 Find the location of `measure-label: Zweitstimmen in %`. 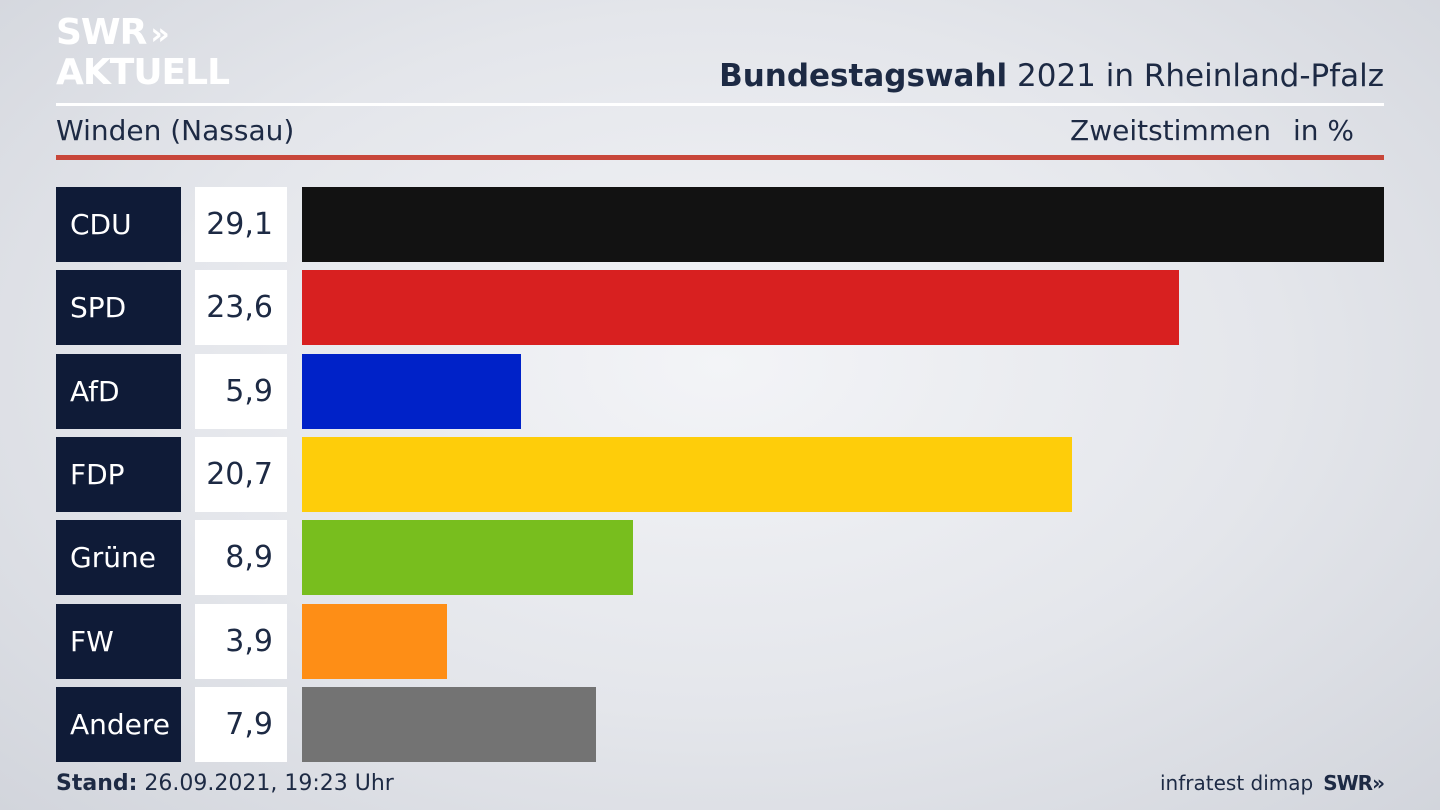

measure-label: Zweitstimmen in % is located at coordinates (1212, 130).